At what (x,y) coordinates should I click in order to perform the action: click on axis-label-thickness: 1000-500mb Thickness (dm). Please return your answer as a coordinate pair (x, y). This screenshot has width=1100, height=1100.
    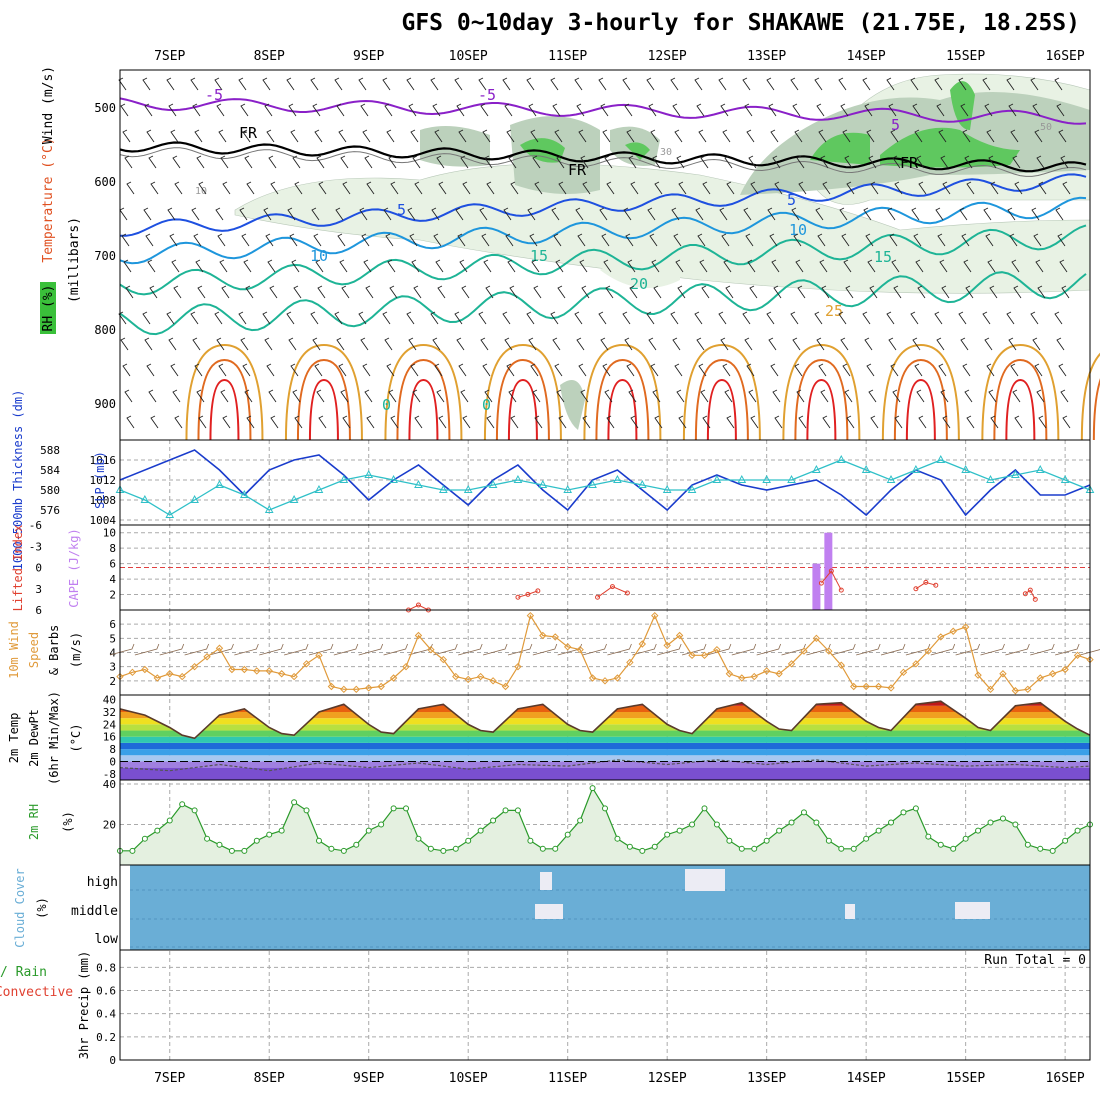
    Looking at the image, I should click on (18, 480).